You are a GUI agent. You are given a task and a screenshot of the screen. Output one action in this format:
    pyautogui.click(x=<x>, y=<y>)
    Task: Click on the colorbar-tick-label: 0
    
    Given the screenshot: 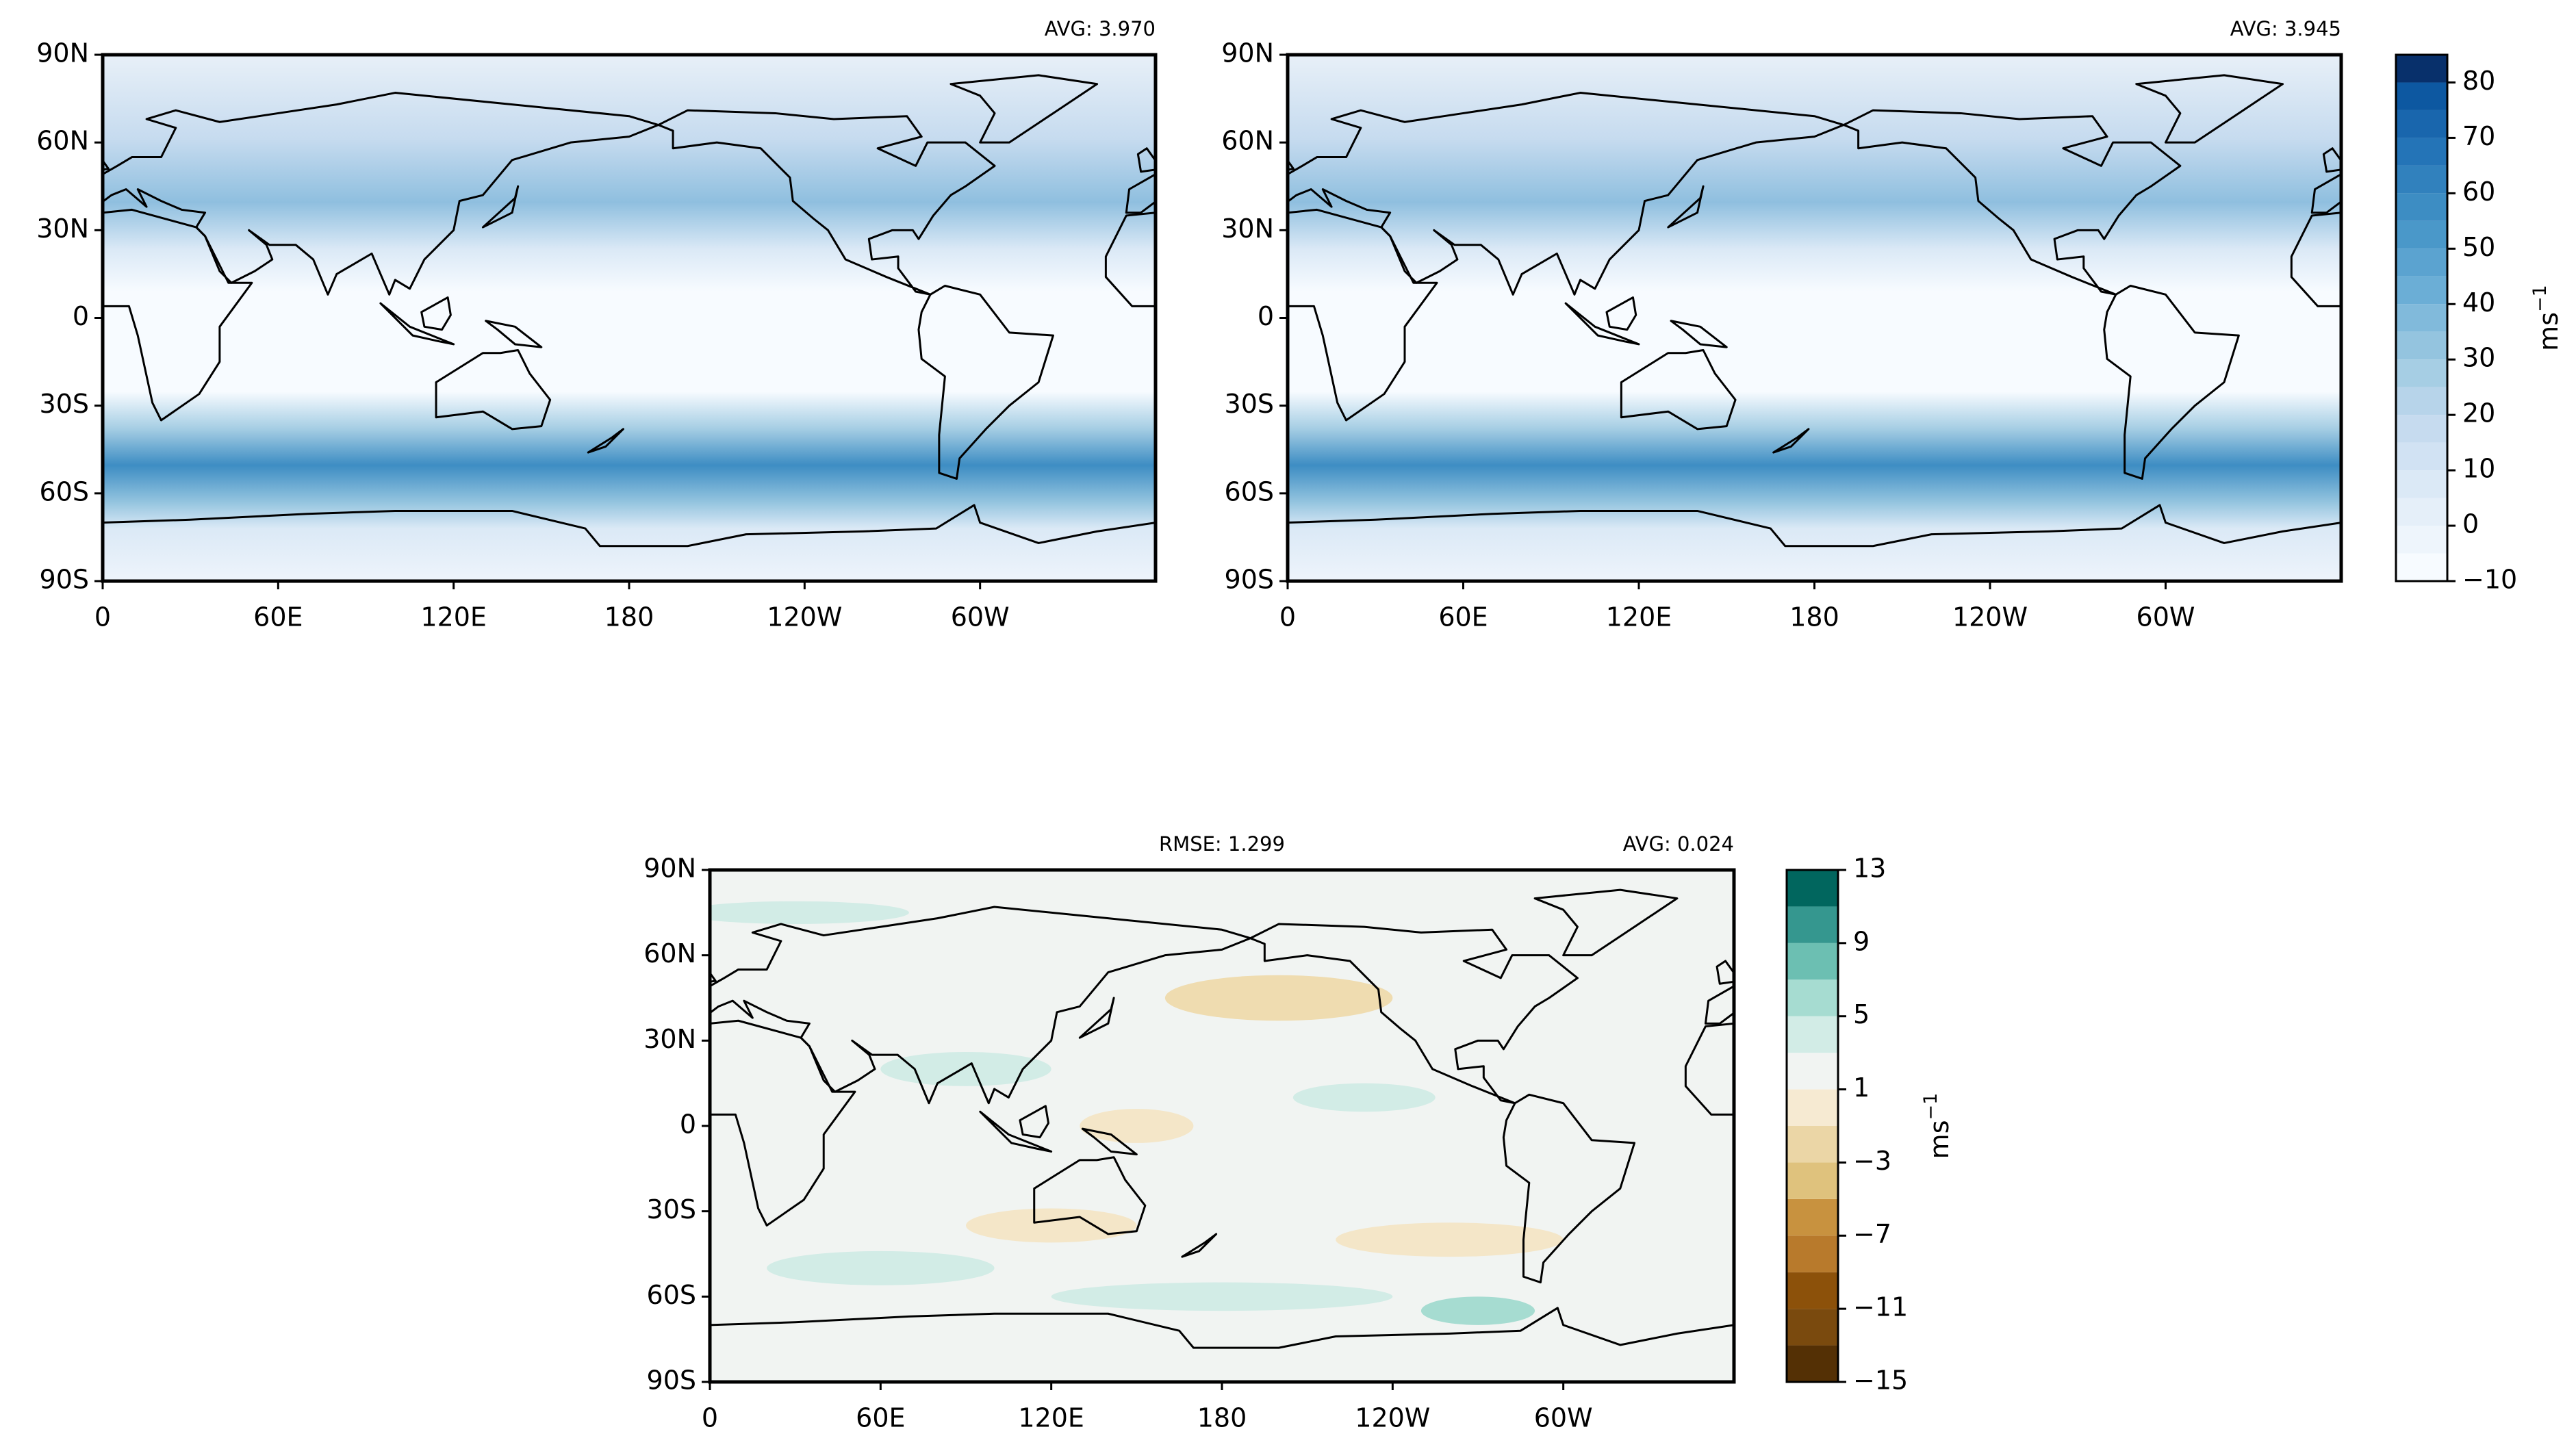 What is the action you would take?
    pyautogui.click(x=2470, y=524)
    